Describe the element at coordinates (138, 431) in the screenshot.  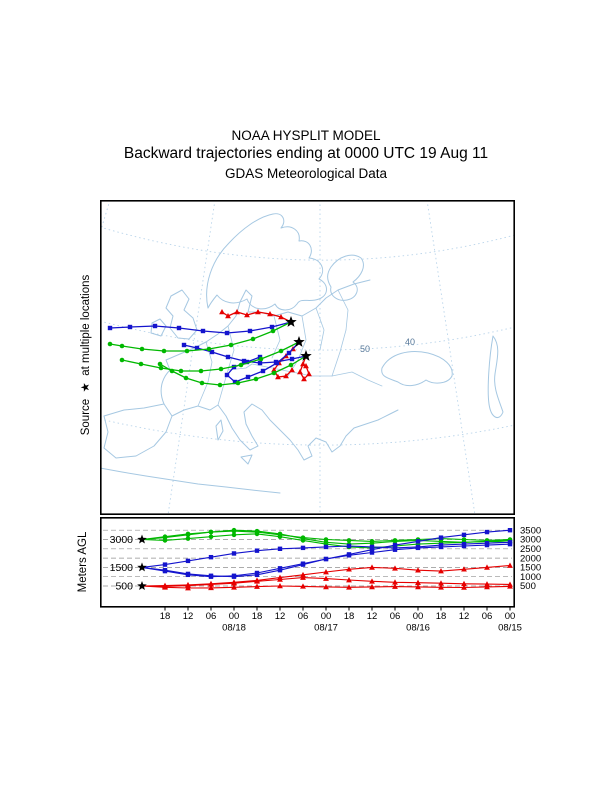
I see `coastline-iberia` at that location.